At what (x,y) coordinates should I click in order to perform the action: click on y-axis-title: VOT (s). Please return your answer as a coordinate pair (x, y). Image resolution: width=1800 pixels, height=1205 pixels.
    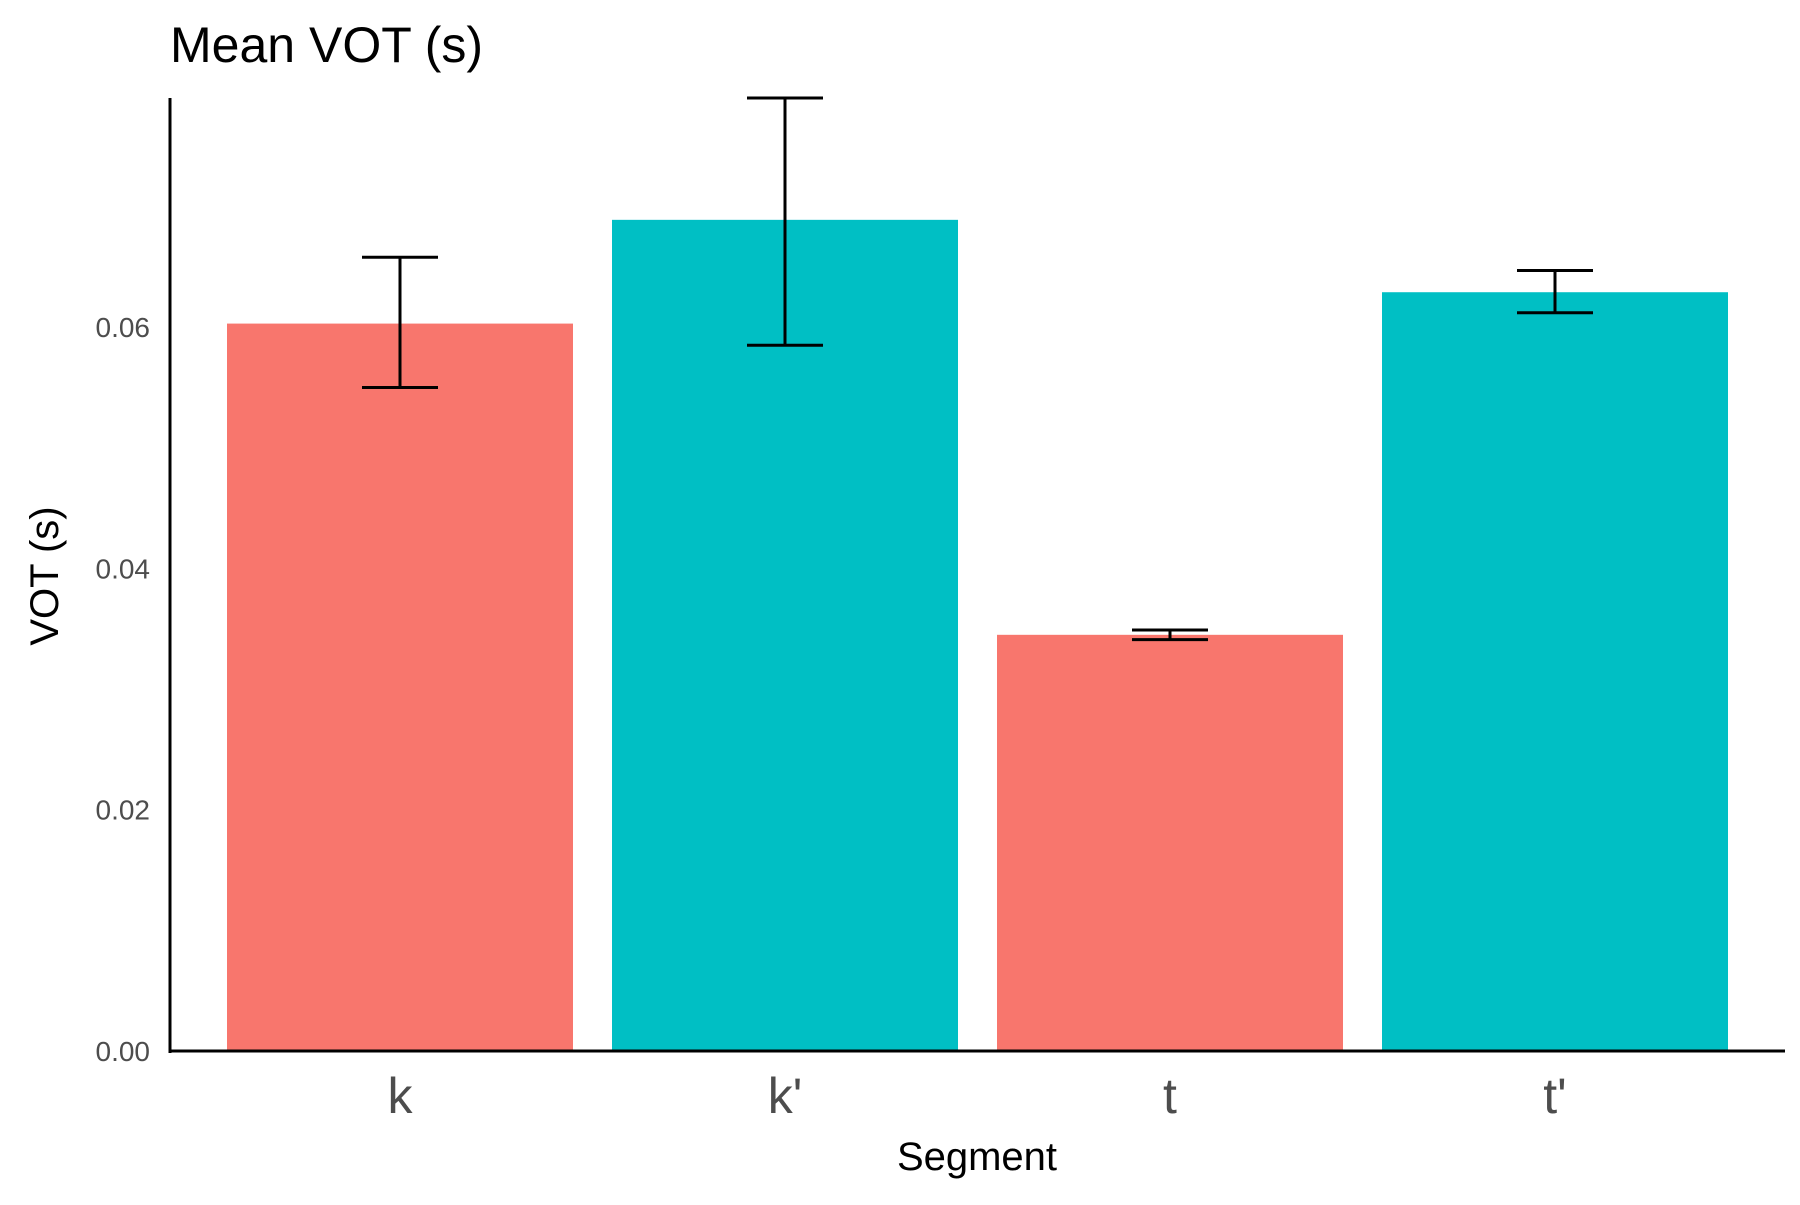
    Looking at the image, I should click on (45, 575).